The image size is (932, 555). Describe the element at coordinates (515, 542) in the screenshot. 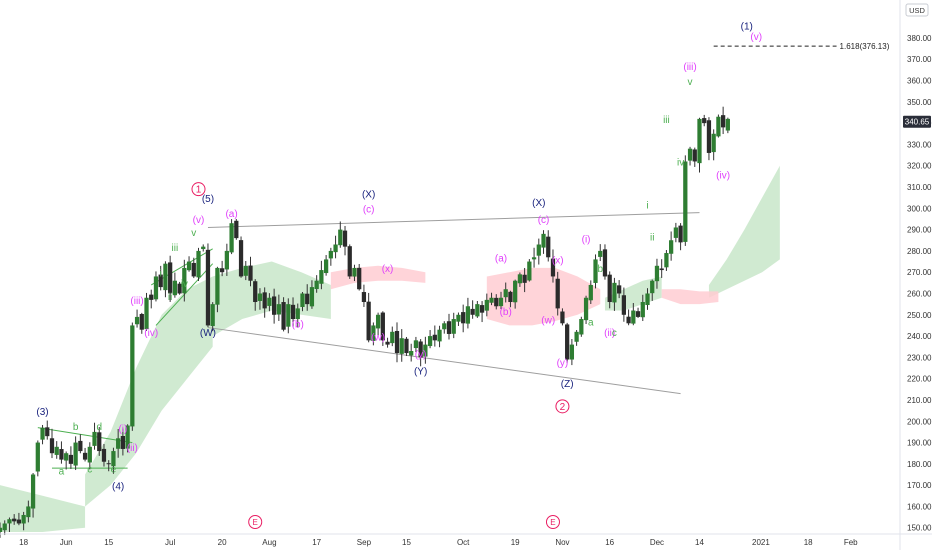

I see `time-tick-label: 19` at that location.